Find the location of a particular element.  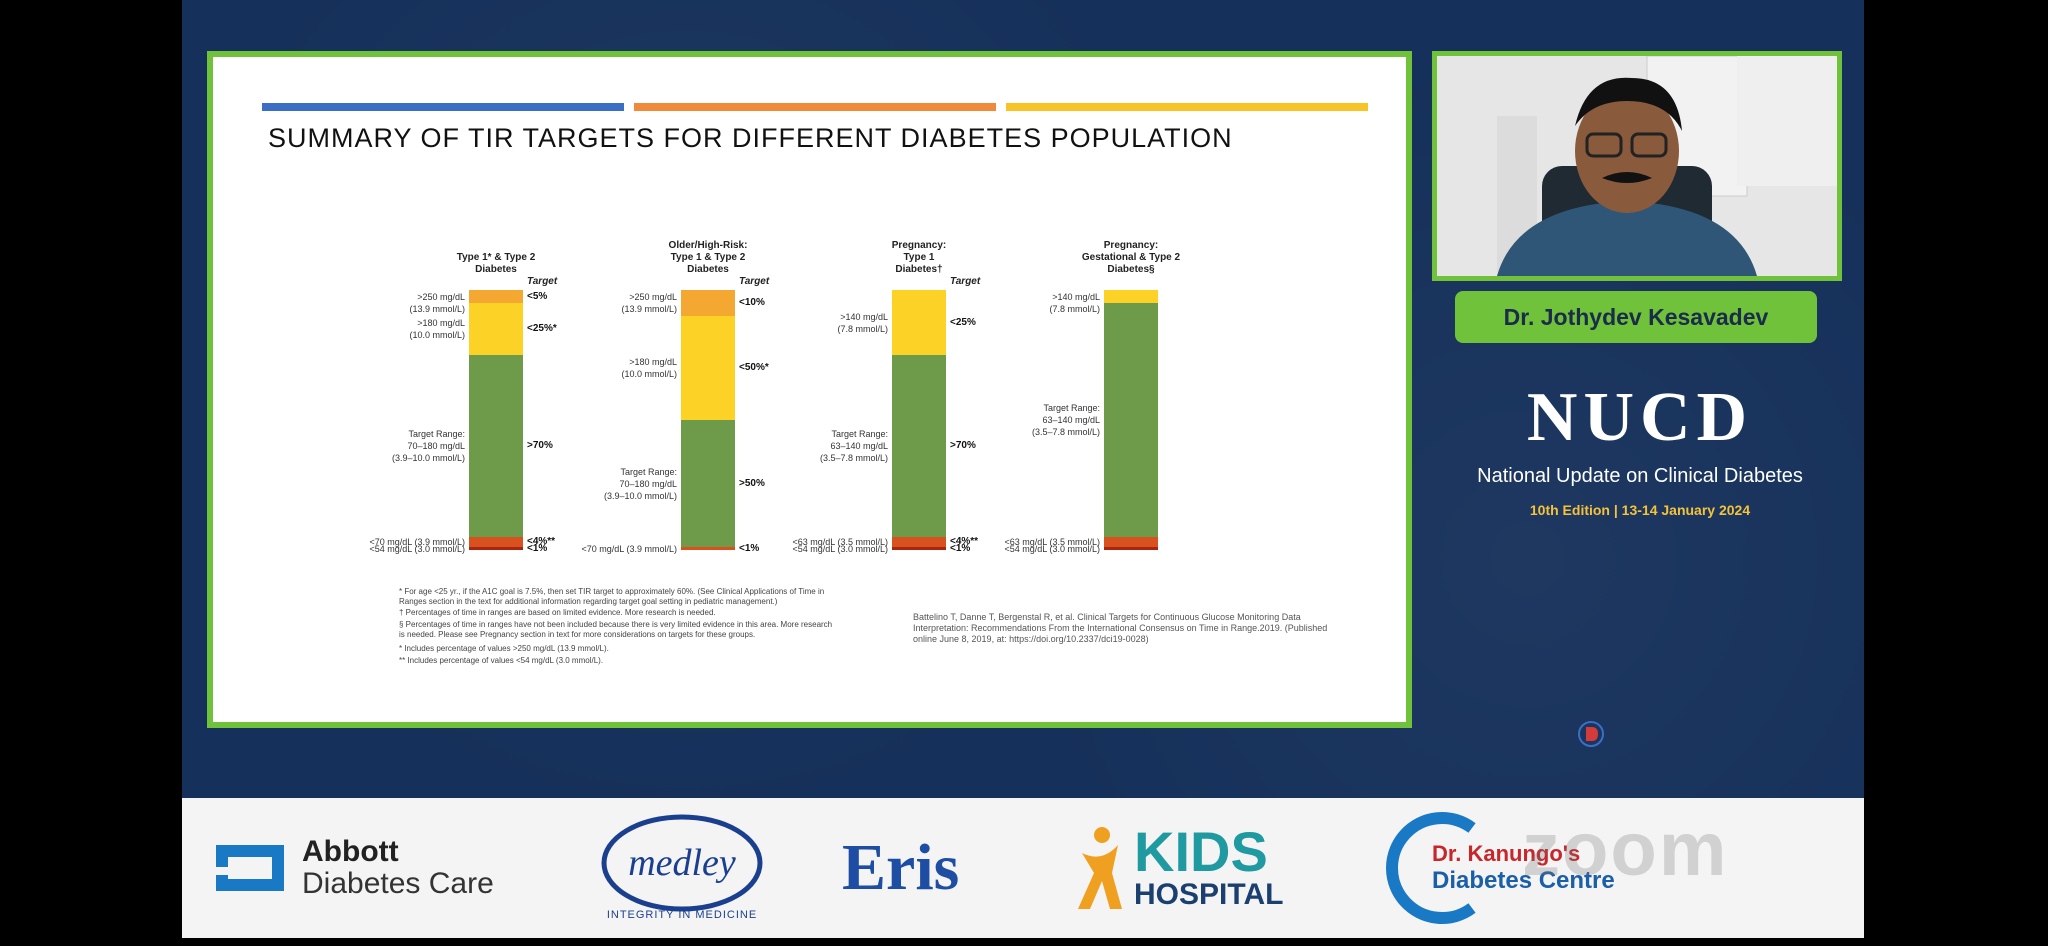

speaker-name-banner: Dr. Jothydev Kesavadev is located at coordinates (1636, 317).